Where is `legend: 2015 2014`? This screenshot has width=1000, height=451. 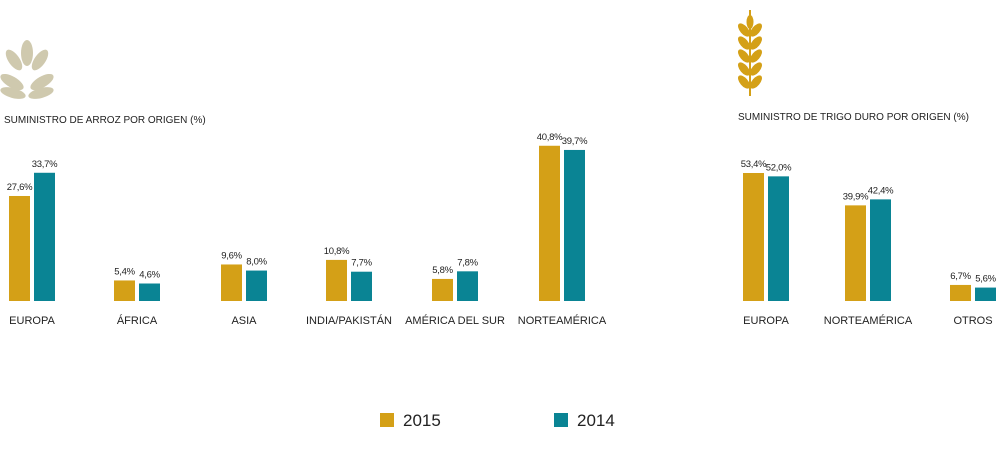
legend: 2015 2014 is located at coordinates (497, 420).